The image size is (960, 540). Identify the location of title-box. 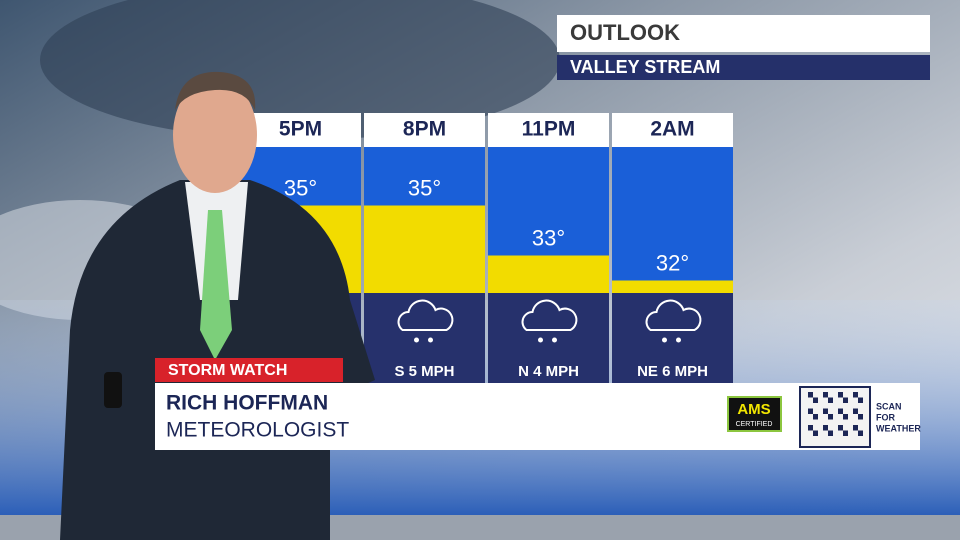
(743, 33).